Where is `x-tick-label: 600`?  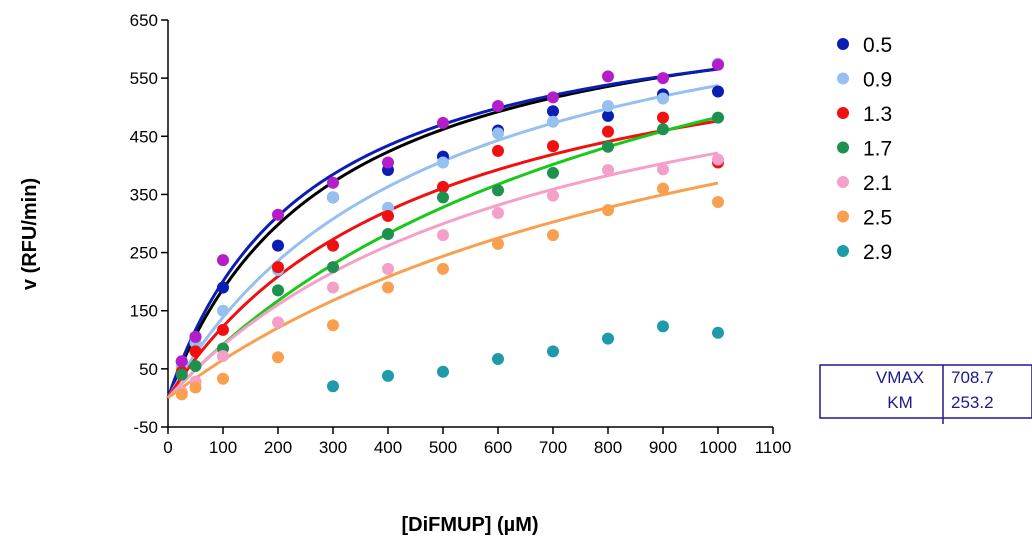 x-tick-label: 600 is located at coordinates (498, 447).